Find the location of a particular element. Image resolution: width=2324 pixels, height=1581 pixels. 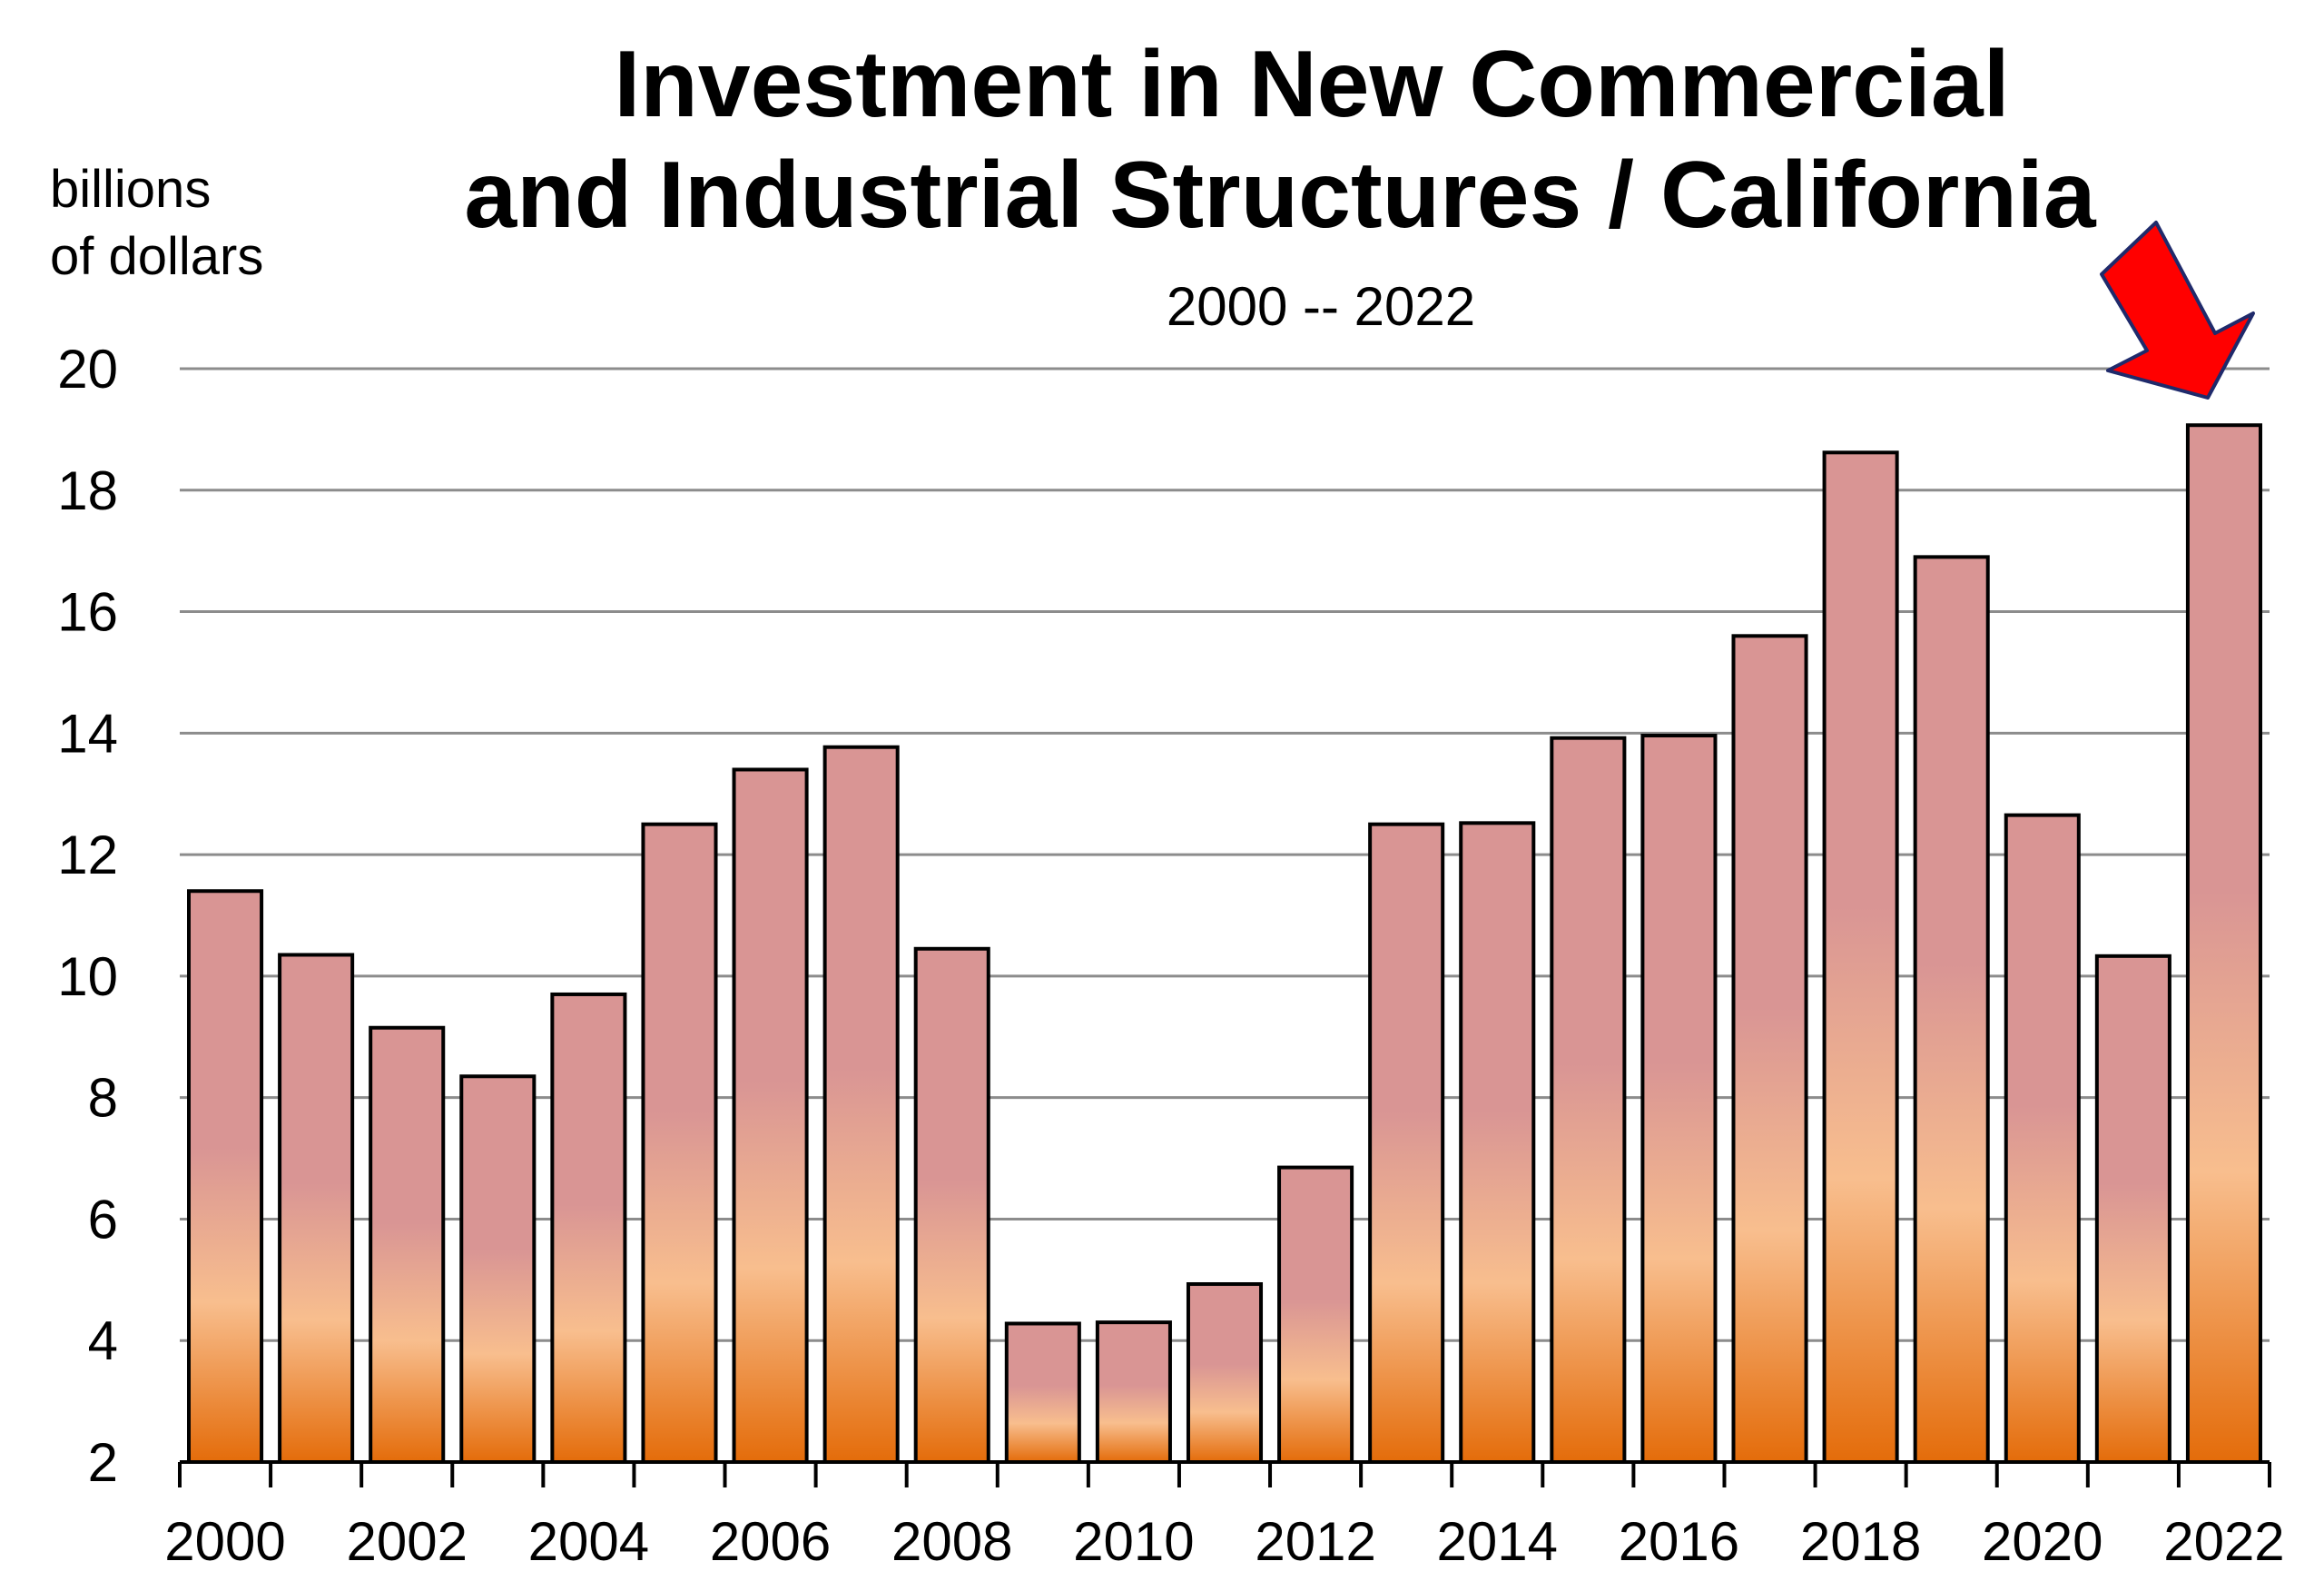

bar-2003 is located at coordinates (498, 1269).